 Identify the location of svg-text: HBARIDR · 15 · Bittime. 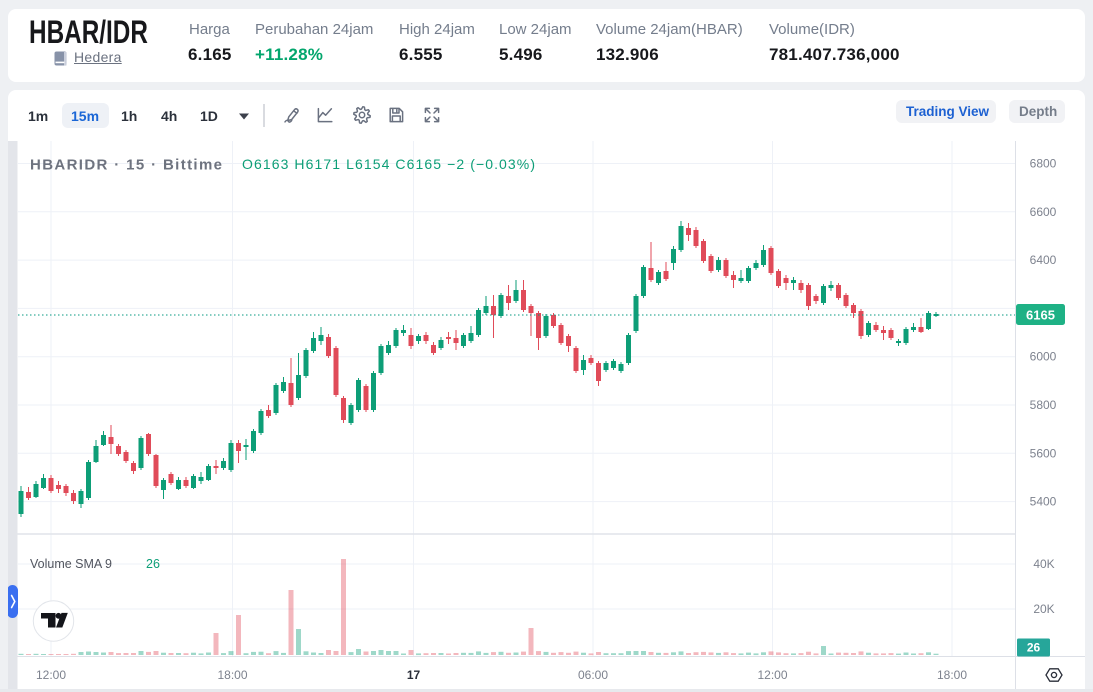
(126, 165).